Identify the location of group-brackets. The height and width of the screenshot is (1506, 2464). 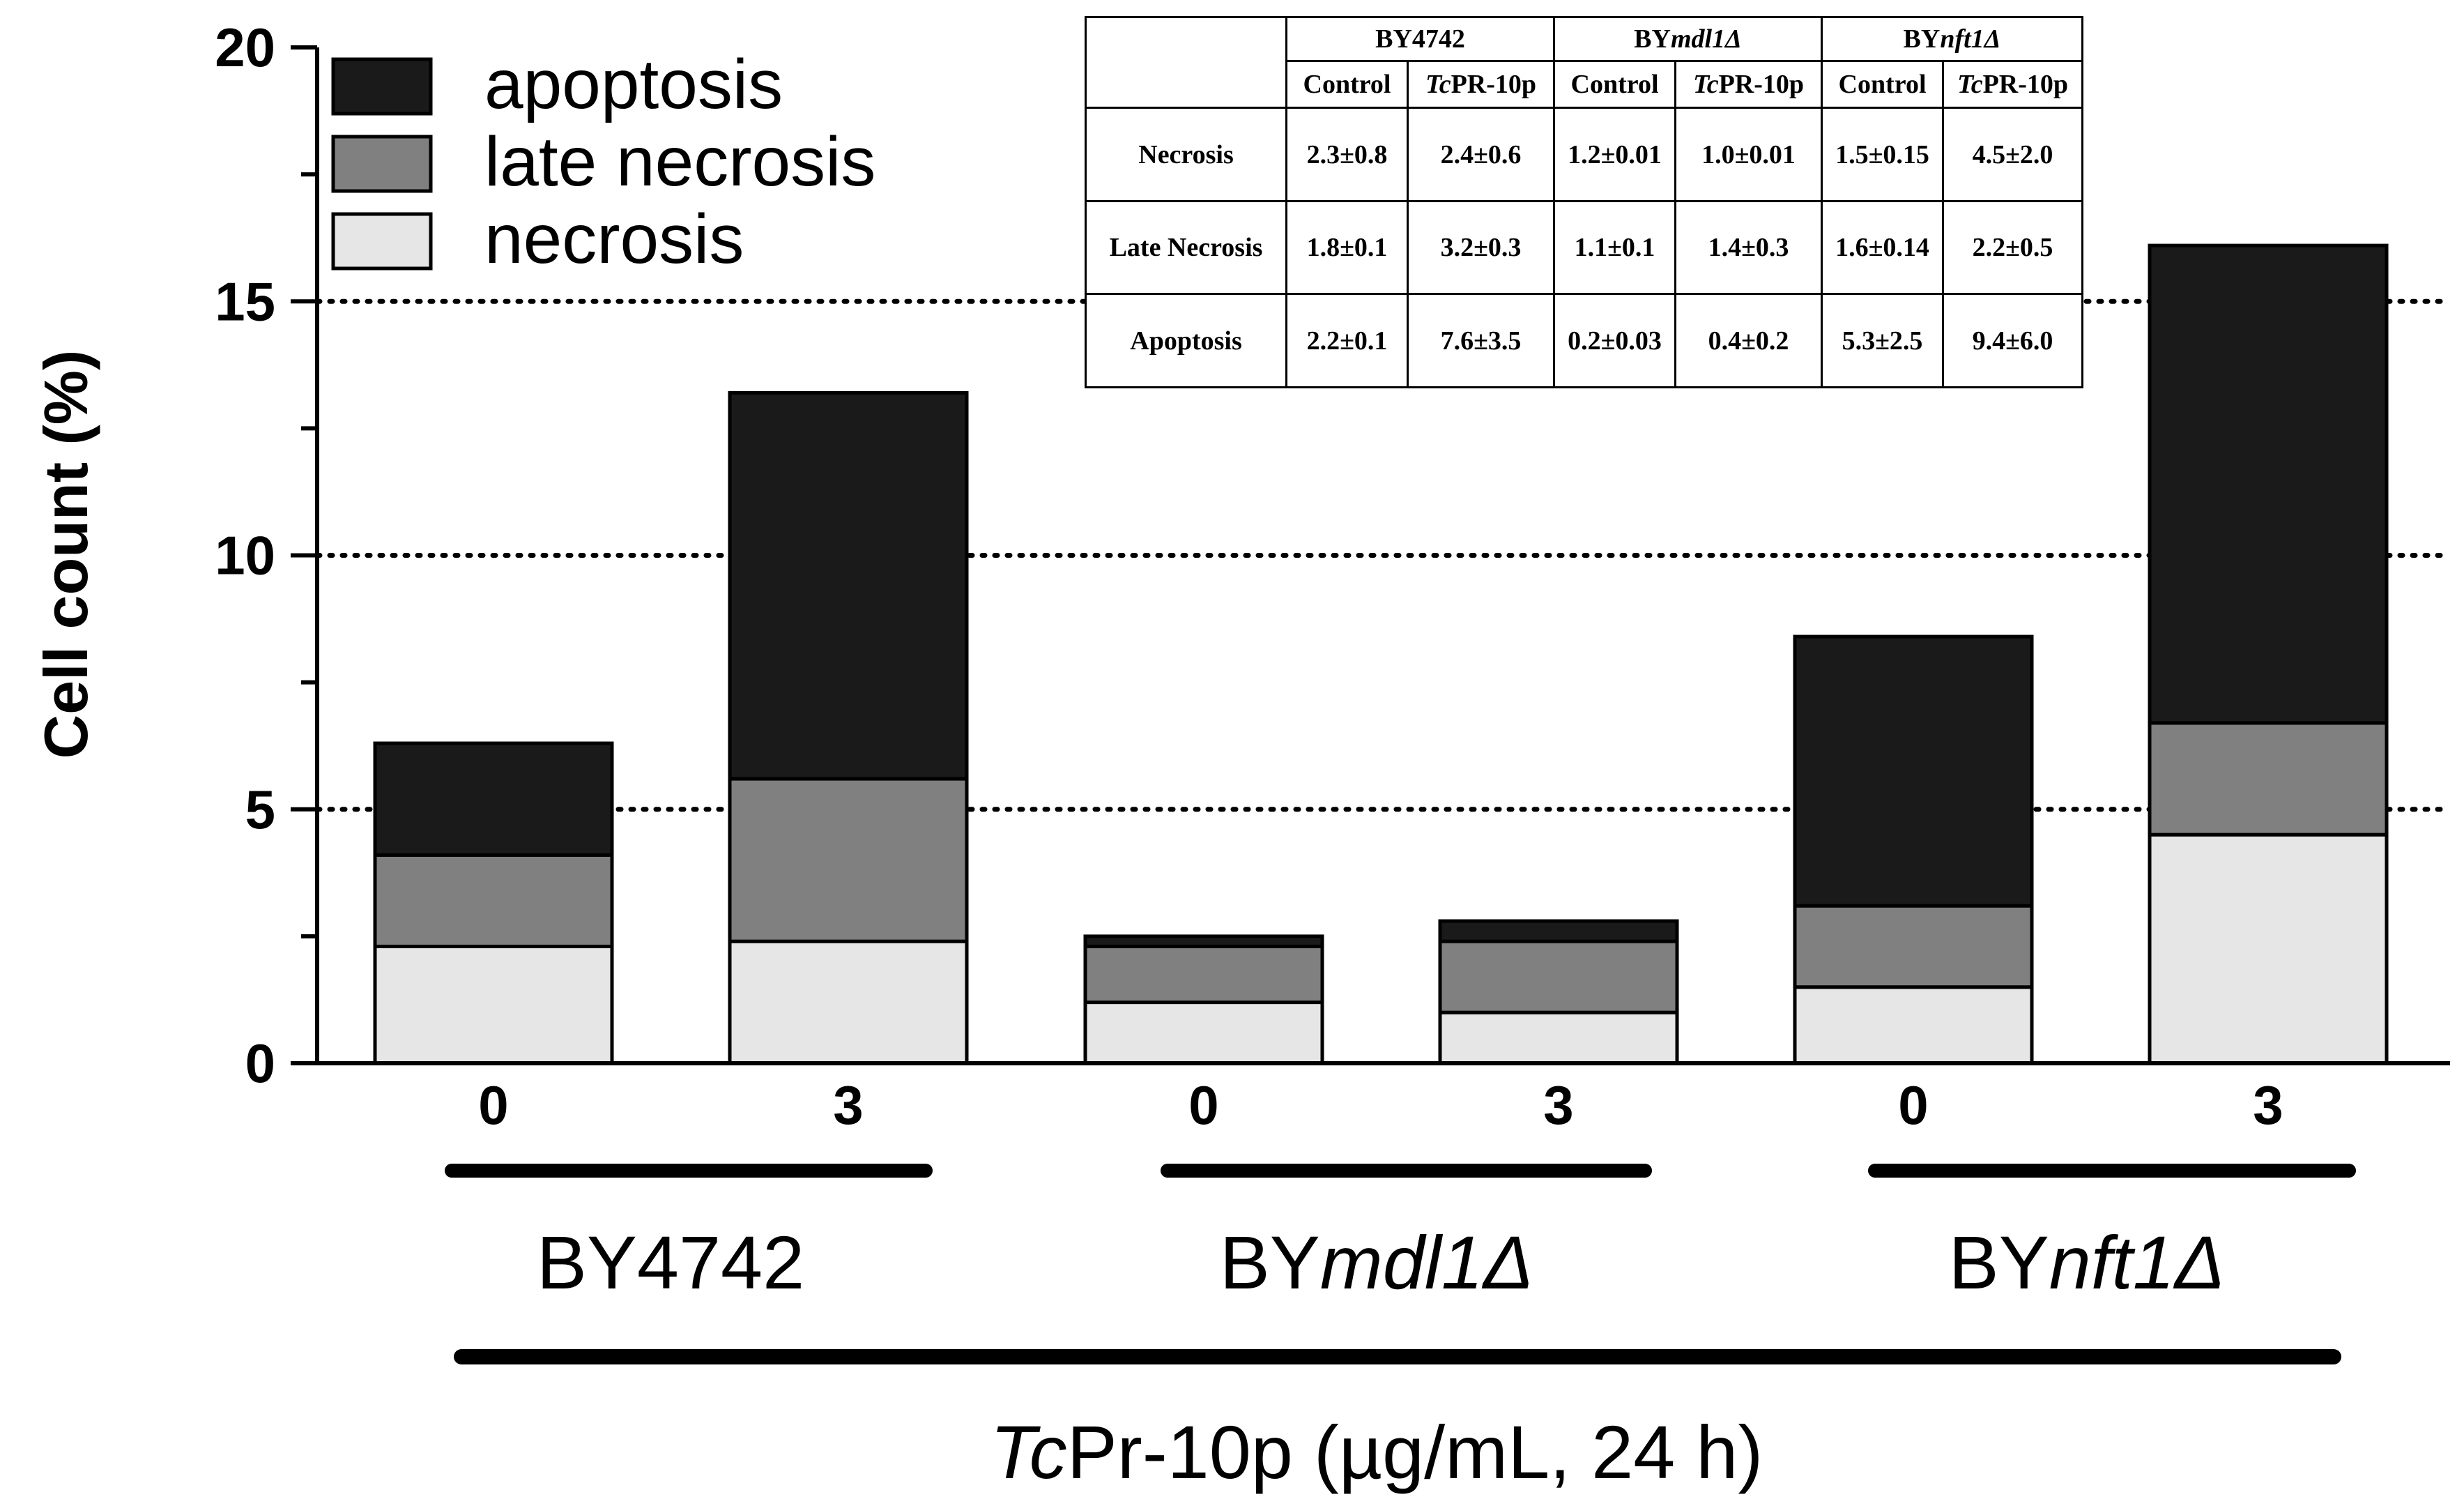
(1400, 1264).